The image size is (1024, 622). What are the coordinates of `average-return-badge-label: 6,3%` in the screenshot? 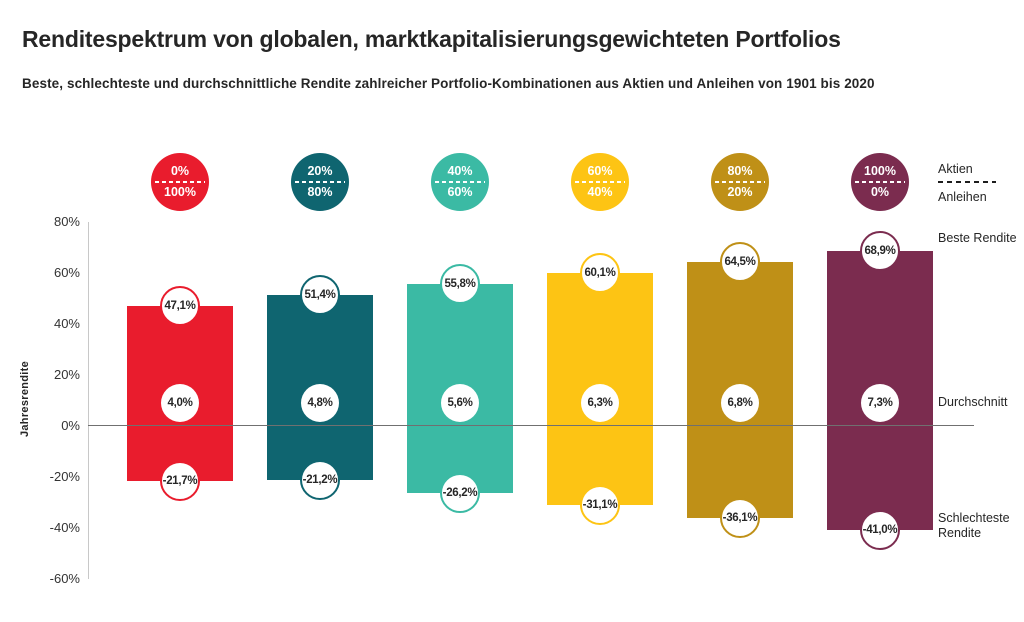 It's located at (600, 403).